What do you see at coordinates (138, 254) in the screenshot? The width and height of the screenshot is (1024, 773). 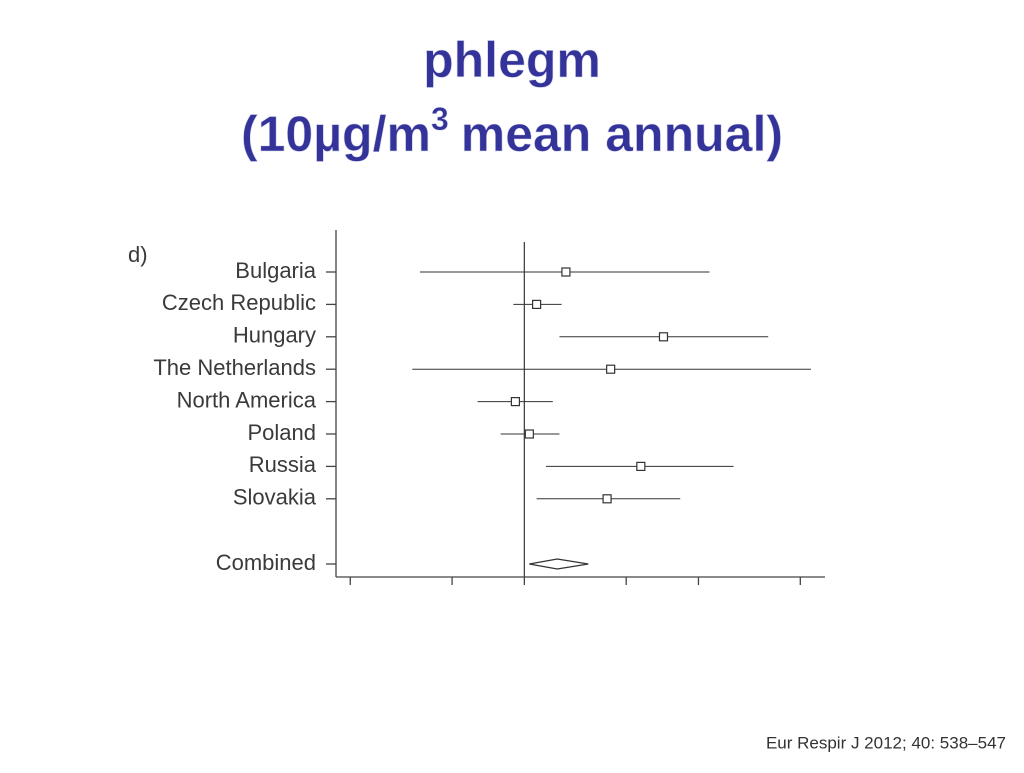 I see `panel-label: d)` at bounding box center [138, 254].